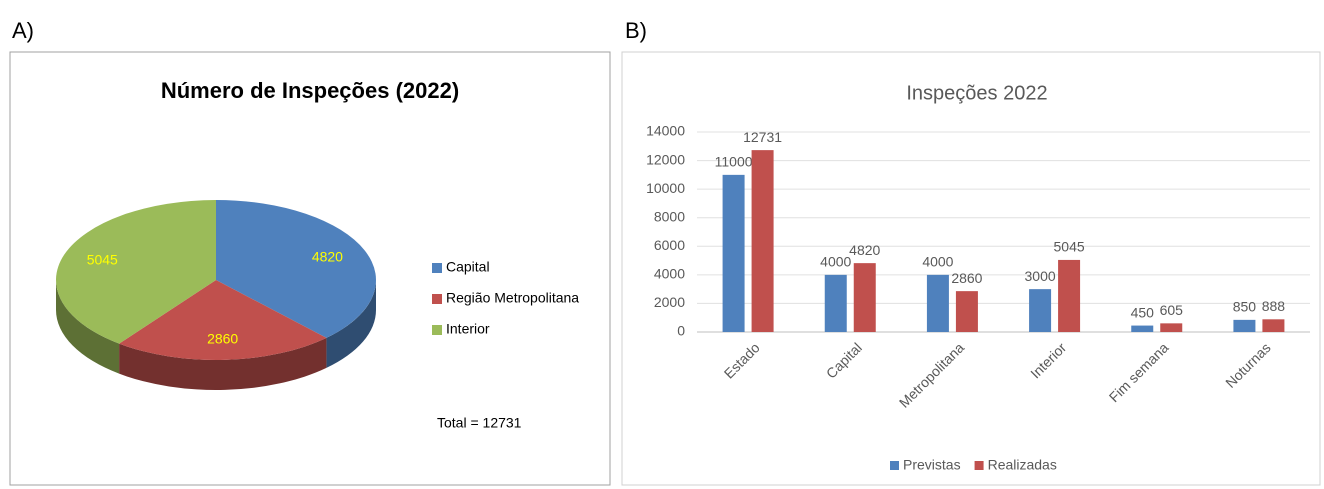  I want to click on y-tick-label: 10000, so click(665, 188).